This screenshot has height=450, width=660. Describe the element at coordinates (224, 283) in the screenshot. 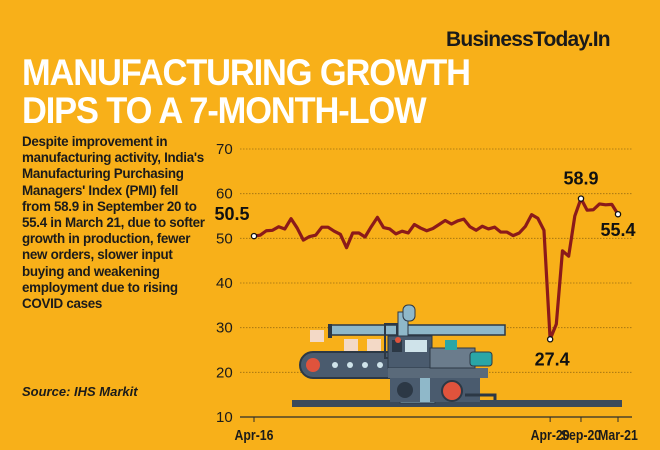

I see `y-tick-label: 40` at that location.